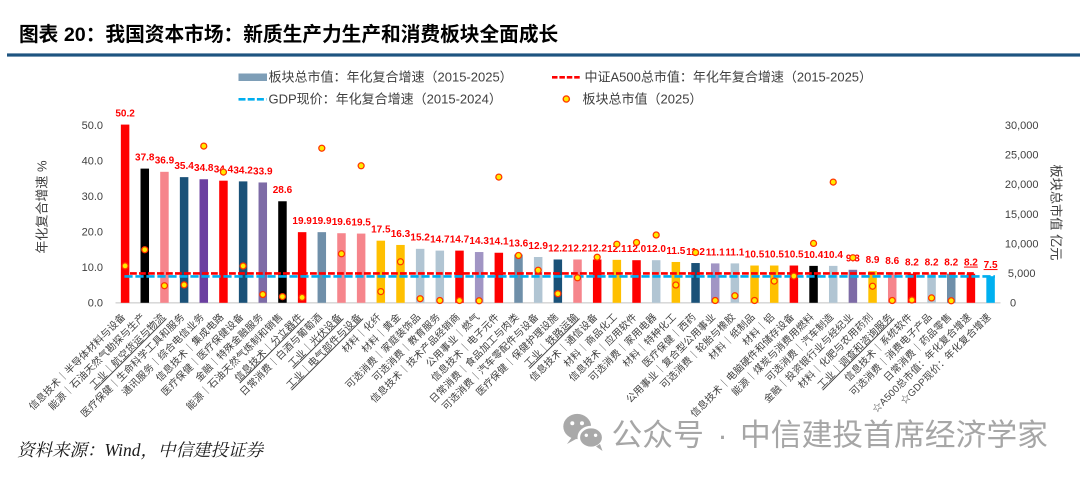 The image size is (1080, 477). Describe the element at coordinates (1013, 304) in the screenshot. I see `svg-text: 0` at that location.